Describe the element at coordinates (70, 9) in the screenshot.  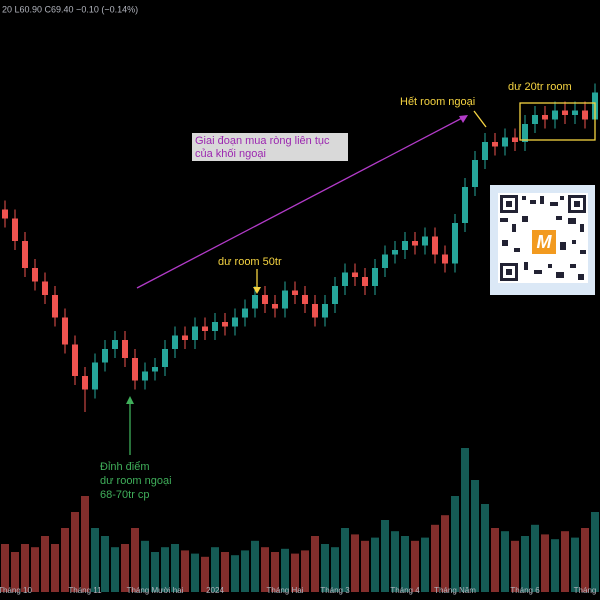
I see `ohlc-legend: 20 L60.90 C69.40 −0.10 (−0.14%)` at that location.